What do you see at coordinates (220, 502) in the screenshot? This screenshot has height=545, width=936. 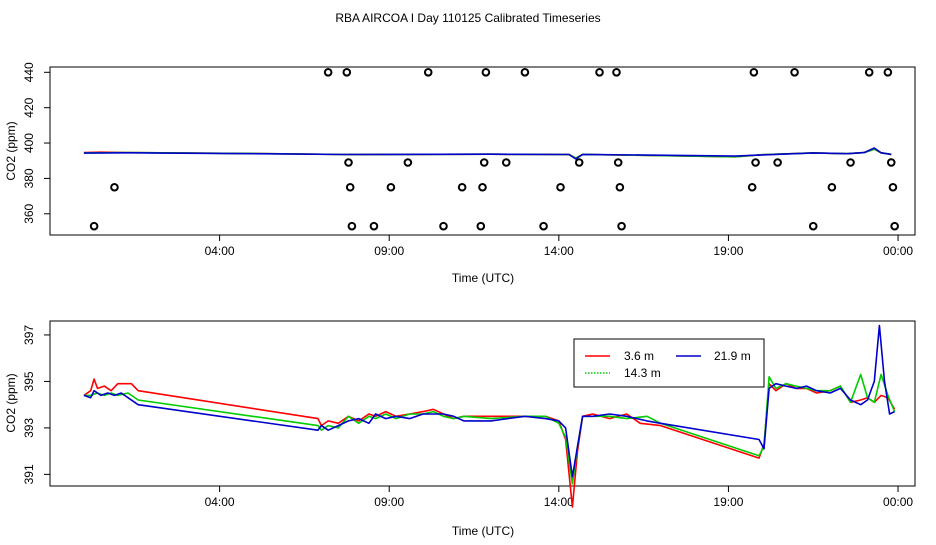 I see `bottom-x-tick-label: 04:00` at bounding box center [220, 502].